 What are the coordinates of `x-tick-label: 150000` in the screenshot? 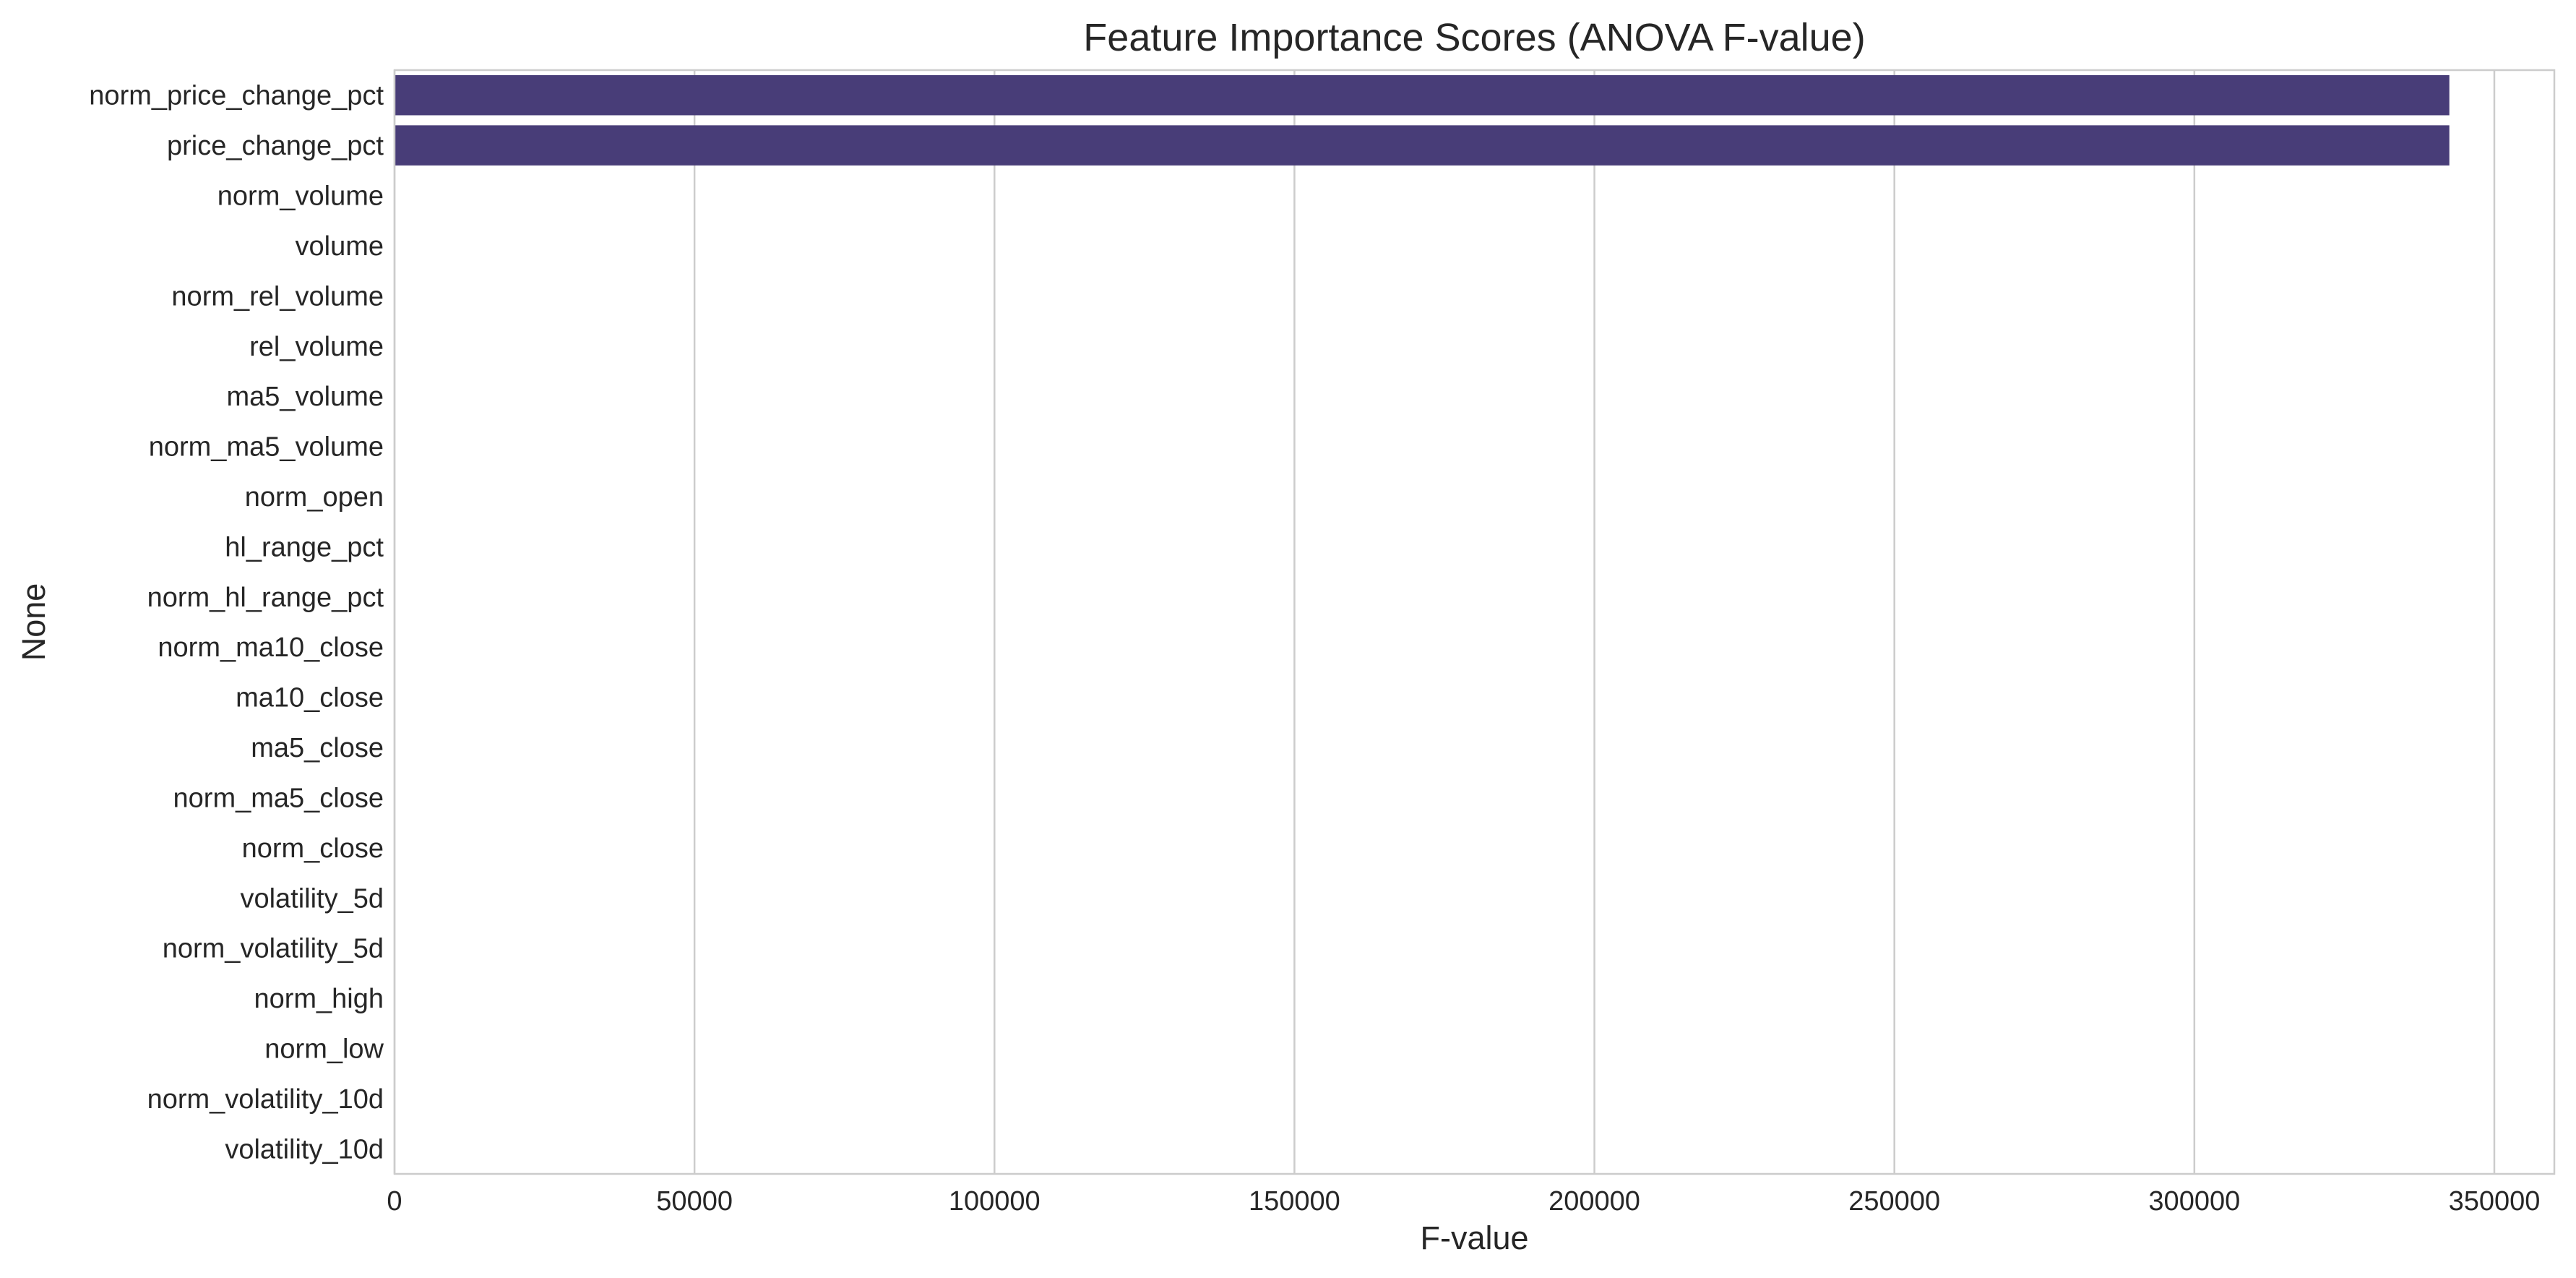 It's located at (1294, 1201).